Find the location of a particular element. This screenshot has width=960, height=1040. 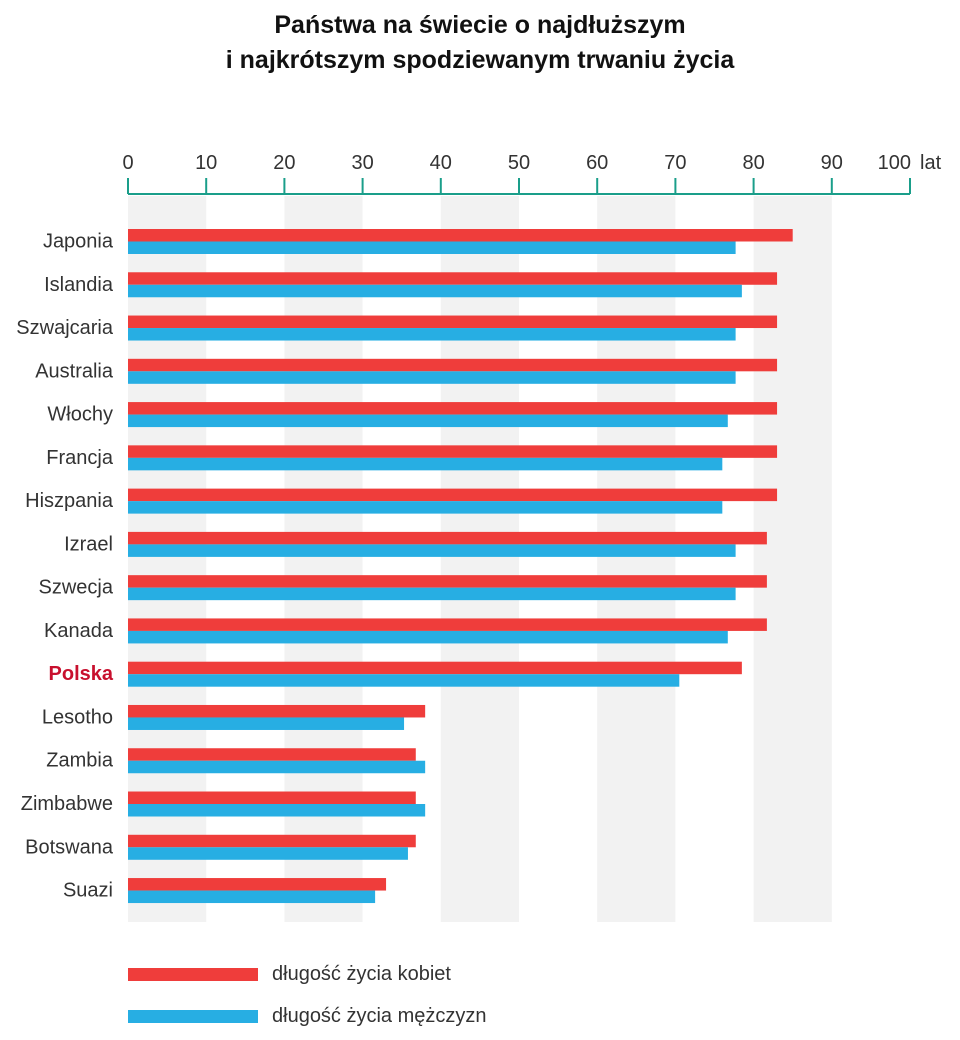

category-label: Australia is located at coordinates (74, 371).